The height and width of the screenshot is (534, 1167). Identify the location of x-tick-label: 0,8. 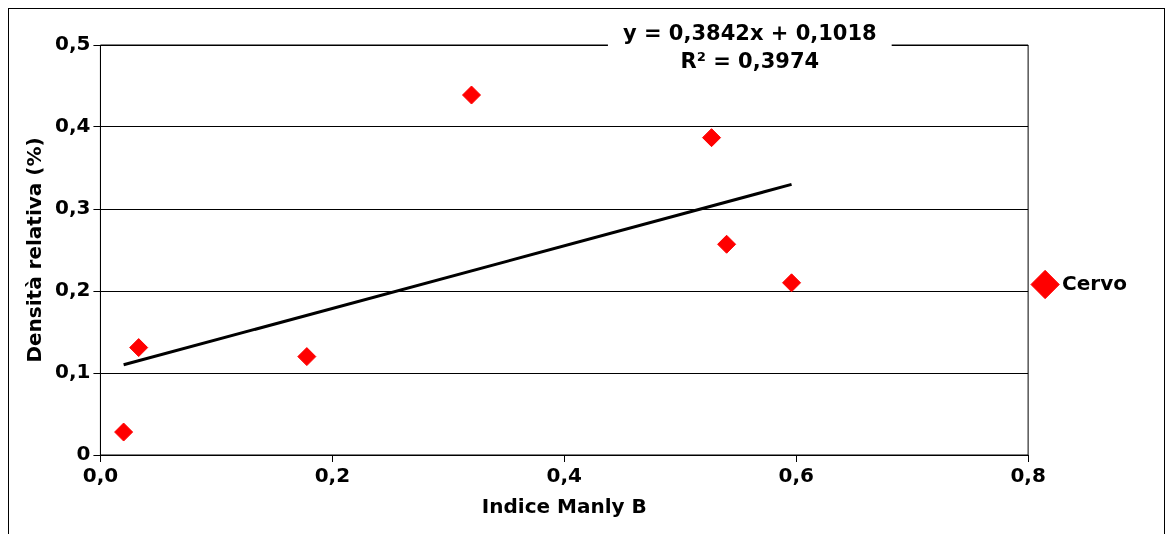
(1028, 475).